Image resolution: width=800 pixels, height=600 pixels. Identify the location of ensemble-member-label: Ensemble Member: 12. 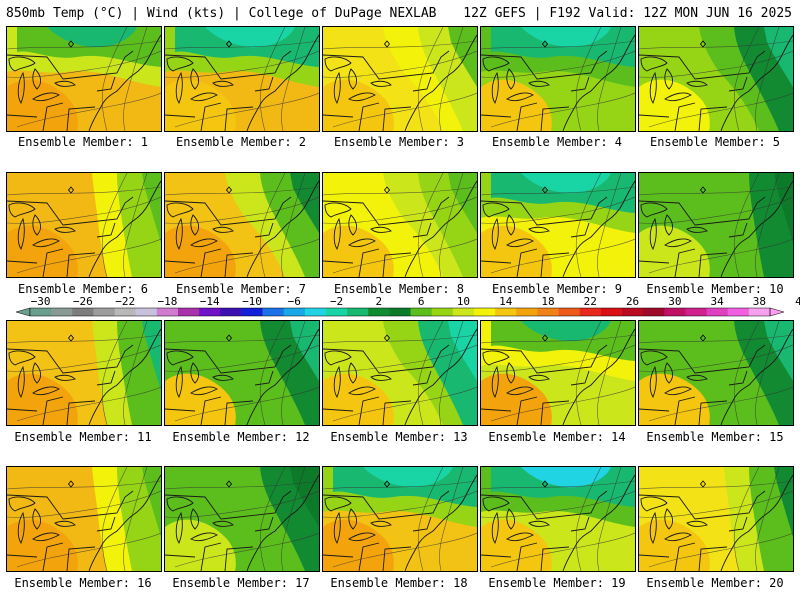
(241, 437).